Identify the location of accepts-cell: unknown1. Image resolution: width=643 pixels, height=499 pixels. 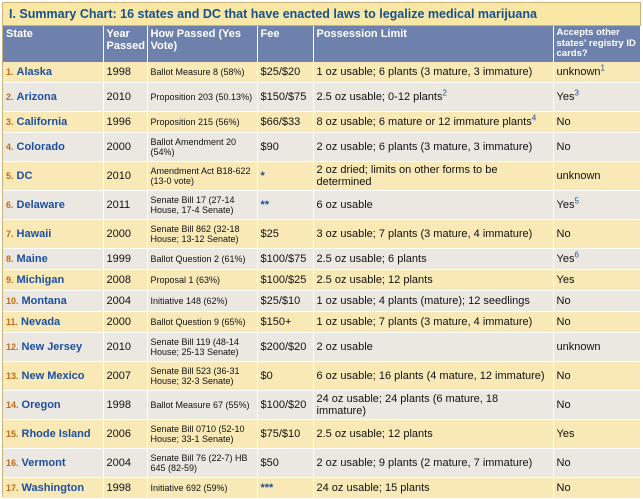
(597, 72).